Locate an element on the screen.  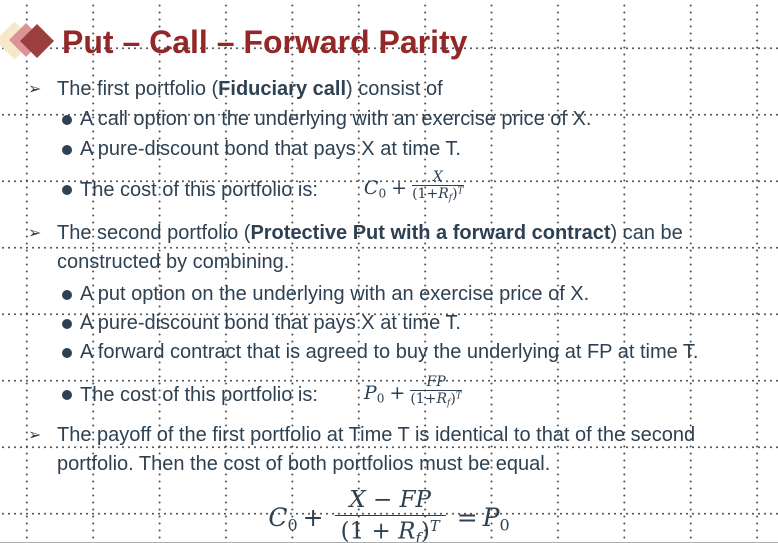
formula-put-call-forward-parity: C0 + X − FP (1 + Rf)T = P0 is located at coordinates (389, 514).